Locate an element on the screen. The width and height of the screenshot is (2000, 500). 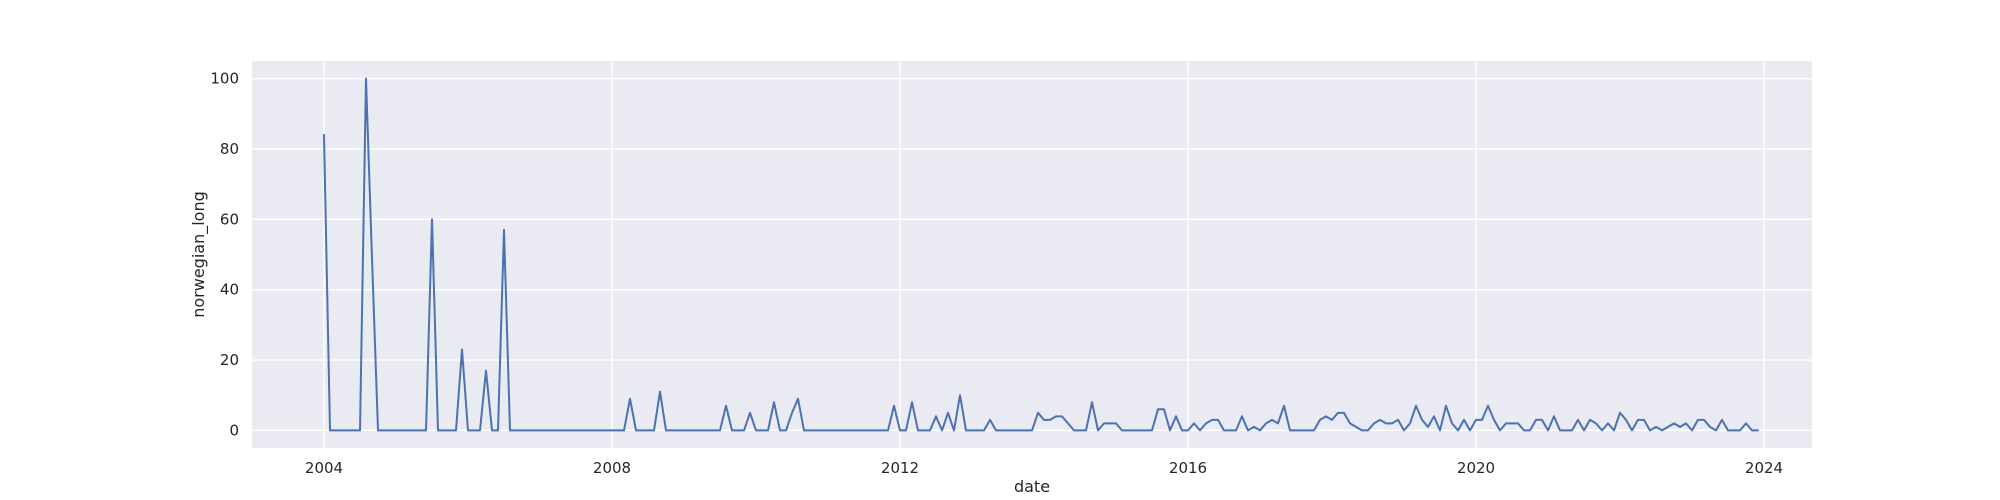
y-tick-label: 0 is located at coordinates (234, 430).